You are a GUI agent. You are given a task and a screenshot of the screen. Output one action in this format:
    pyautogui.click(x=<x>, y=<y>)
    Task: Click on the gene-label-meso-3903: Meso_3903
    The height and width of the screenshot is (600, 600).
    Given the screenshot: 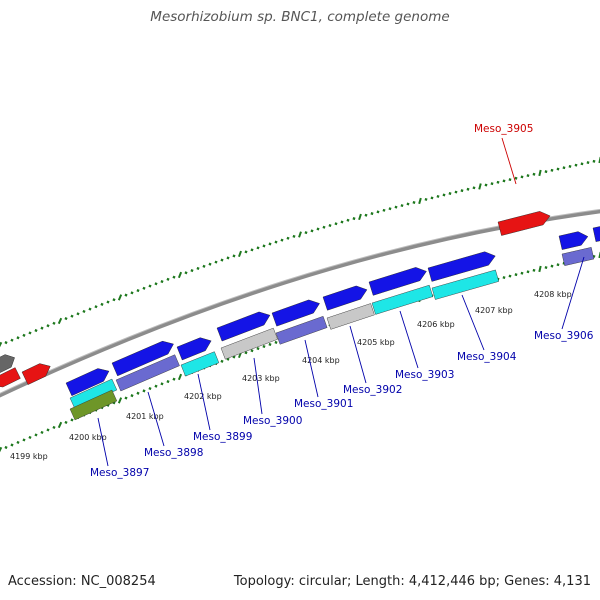 What is the action you would take?
    pyautogui.click(x=424, y=375)
    